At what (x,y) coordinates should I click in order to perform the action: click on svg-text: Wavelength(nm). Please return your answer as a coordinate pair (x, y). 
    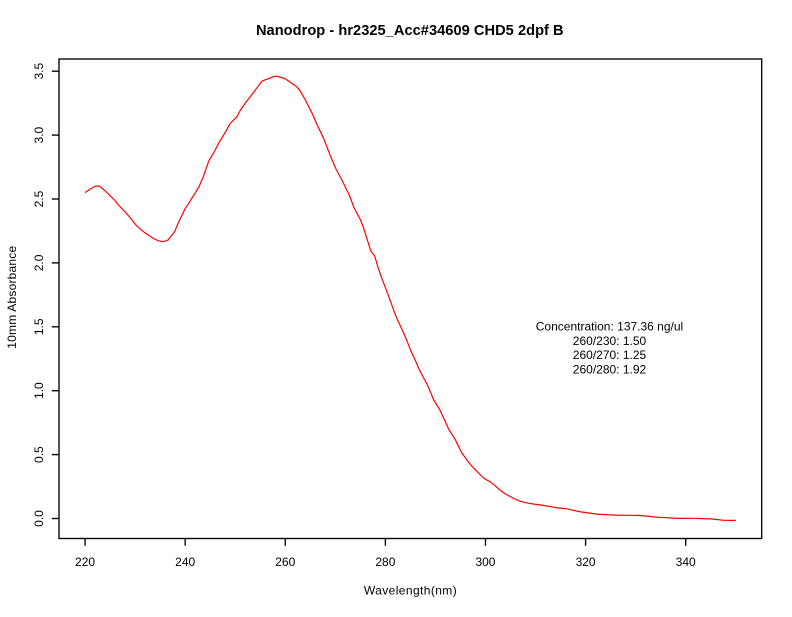
    Looking at the image, I should click on (410, 591).